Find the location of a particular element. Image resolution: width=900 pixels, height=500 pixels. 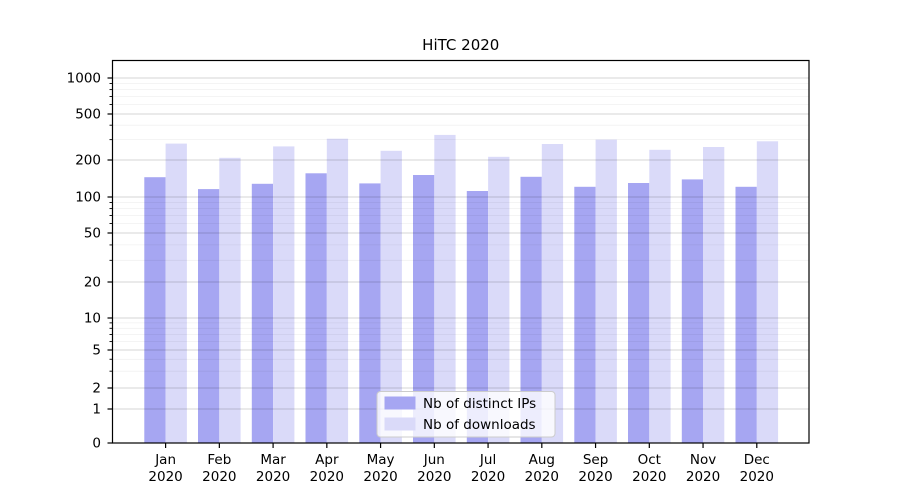

x-tick-label-month: Feb is located at coordinates (219, 460).